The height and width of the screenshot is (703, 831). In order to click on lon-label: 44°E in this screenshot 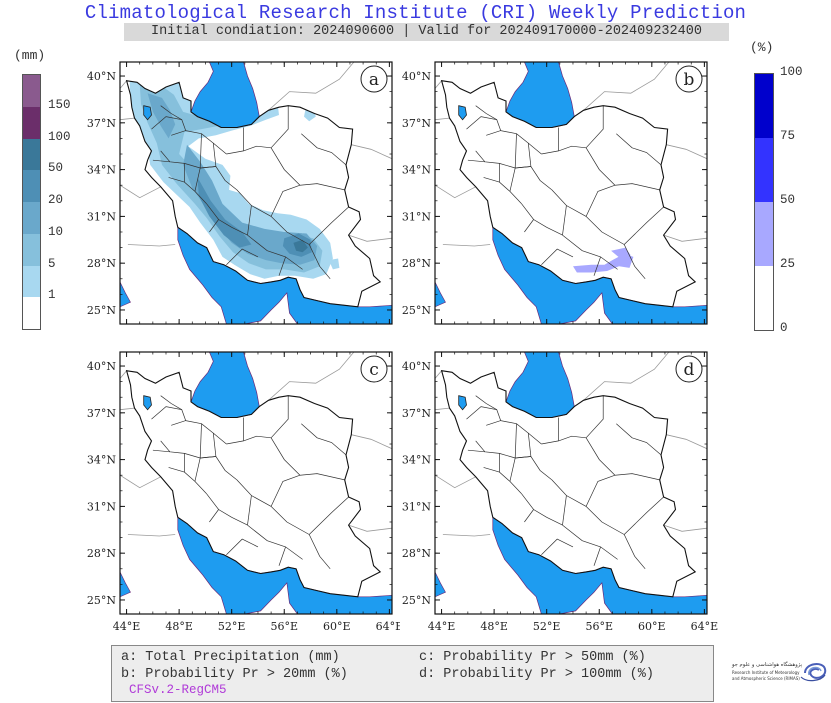, I will do `click(442, 626)`.